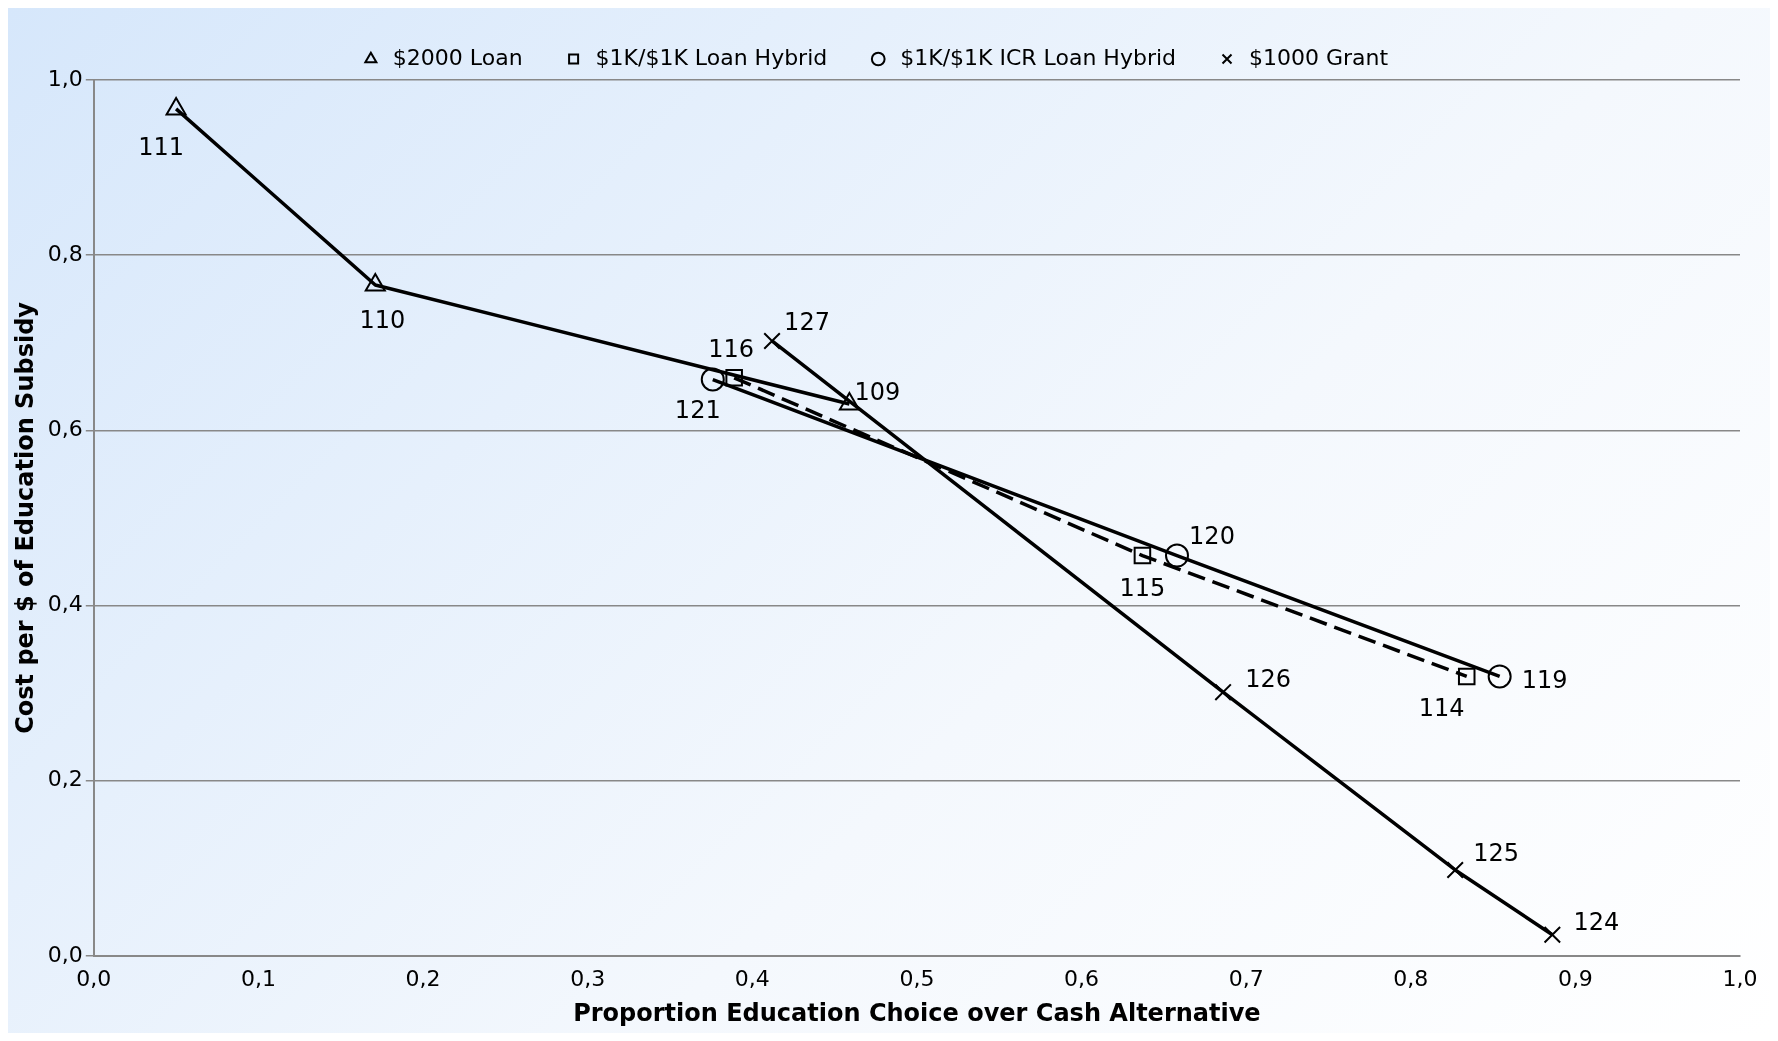 The height and width of the screenshot is (1041, 1778). Describe the element at coordinates (1142, 587) in the screenshot. I see `annotation: 115` at that location.